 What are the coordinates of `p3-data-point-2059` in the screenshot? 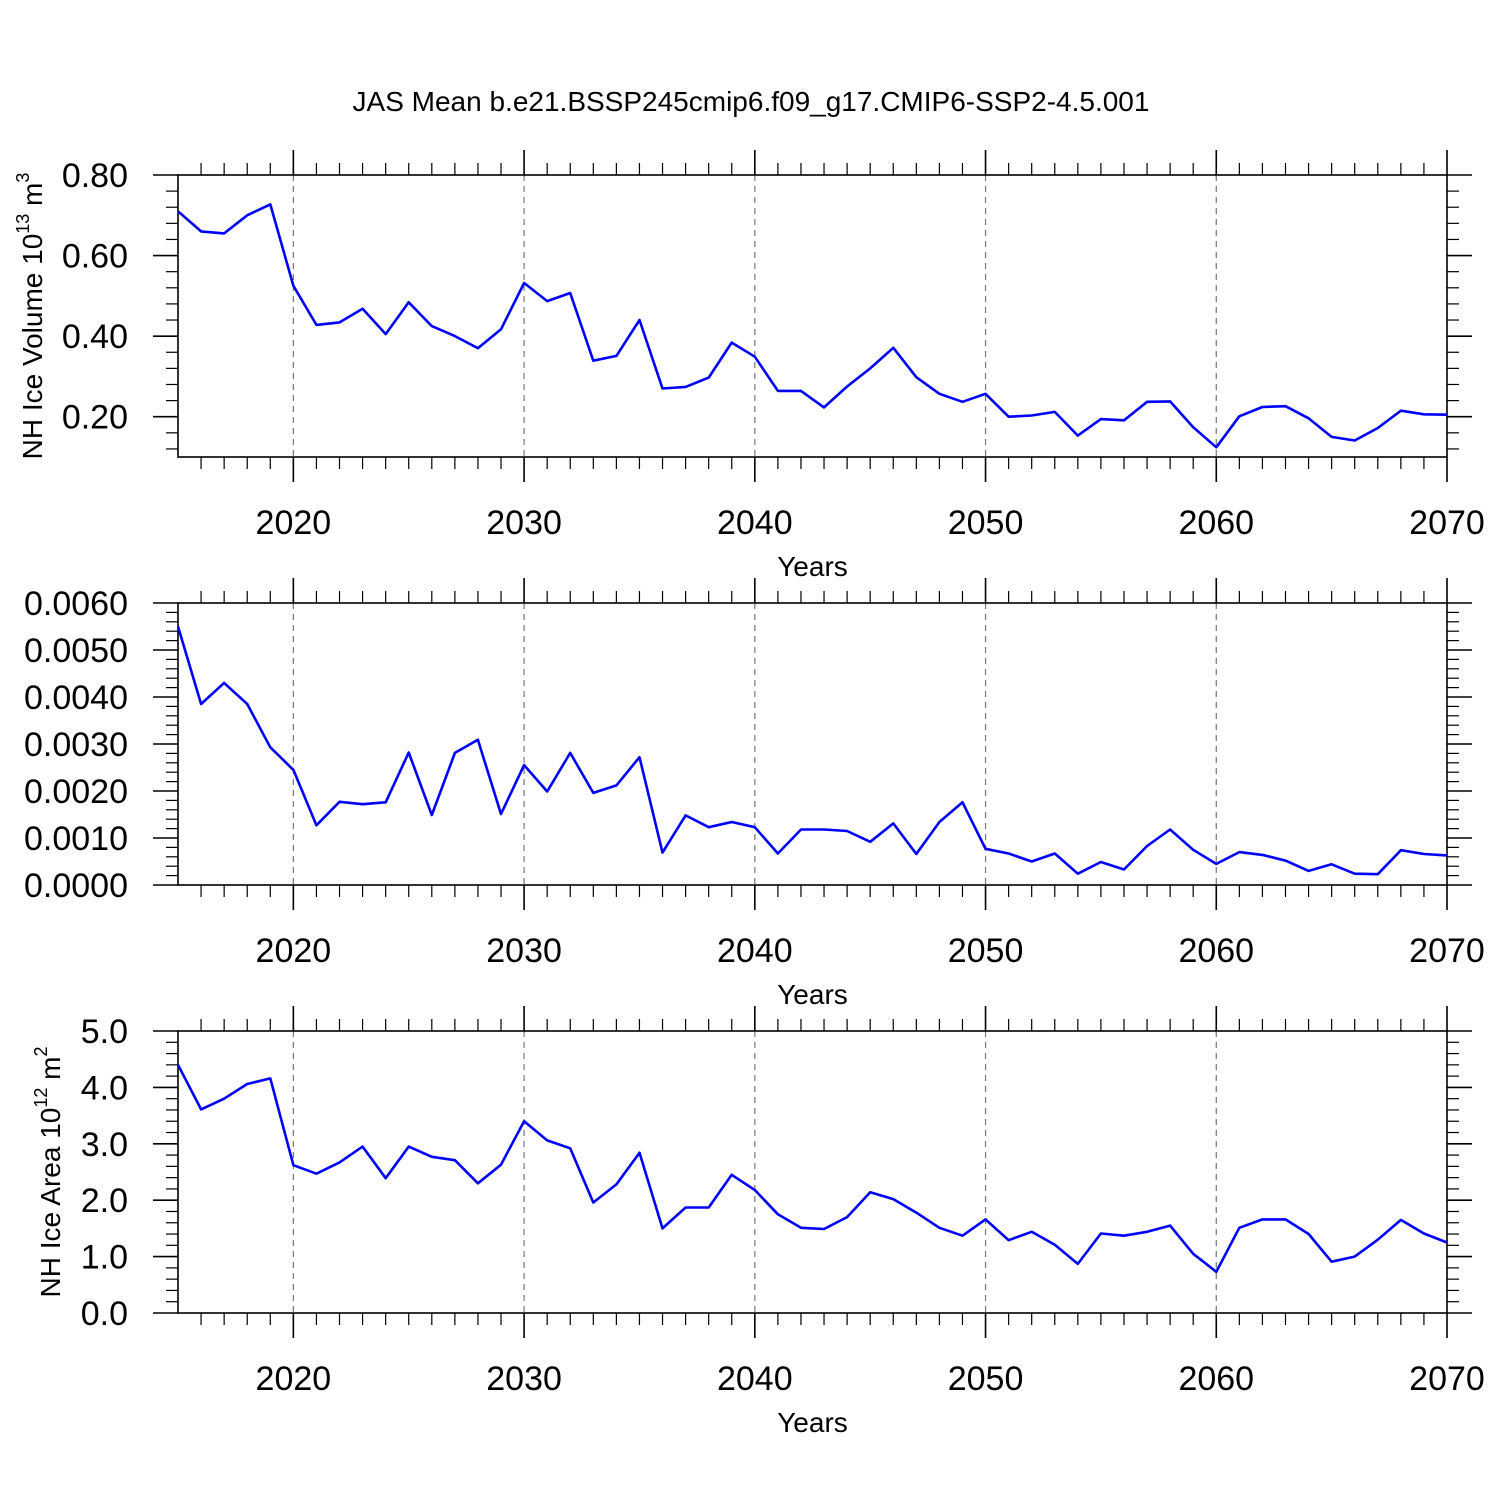 It's located at (1193, 1254).